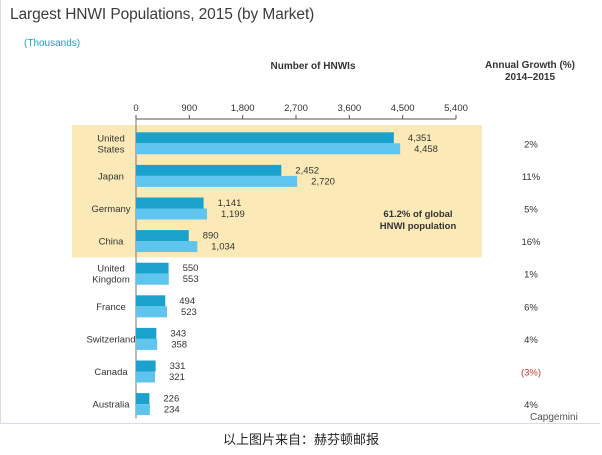 This screenshot has width=602, height=455. Describe the element at coordinates (178, 366) in the screenshot. I see `data-label: 331` at that location.